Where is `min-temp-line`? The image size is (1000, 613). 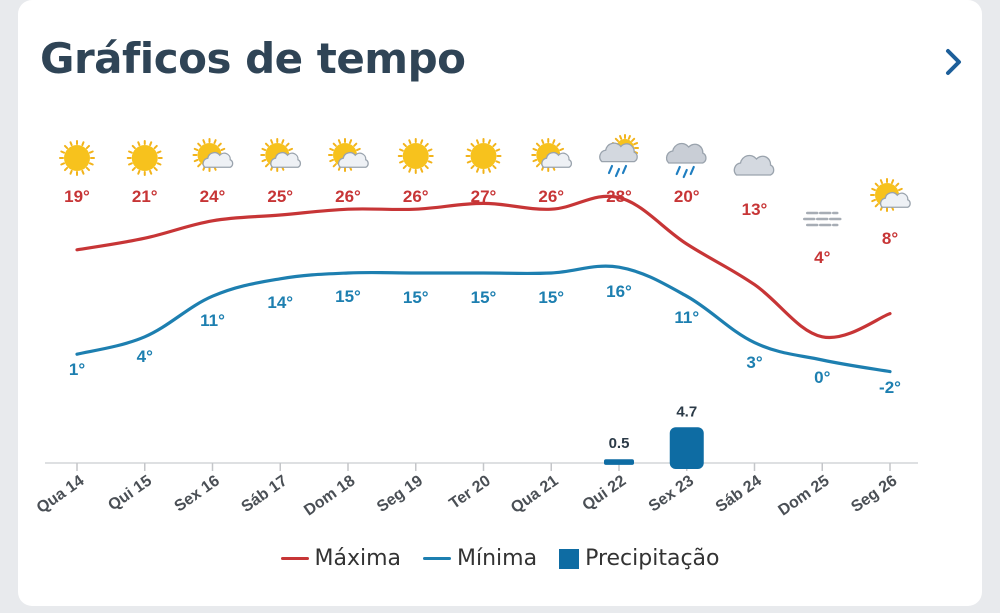
min-temp-line is located at coordinates (483, 319).